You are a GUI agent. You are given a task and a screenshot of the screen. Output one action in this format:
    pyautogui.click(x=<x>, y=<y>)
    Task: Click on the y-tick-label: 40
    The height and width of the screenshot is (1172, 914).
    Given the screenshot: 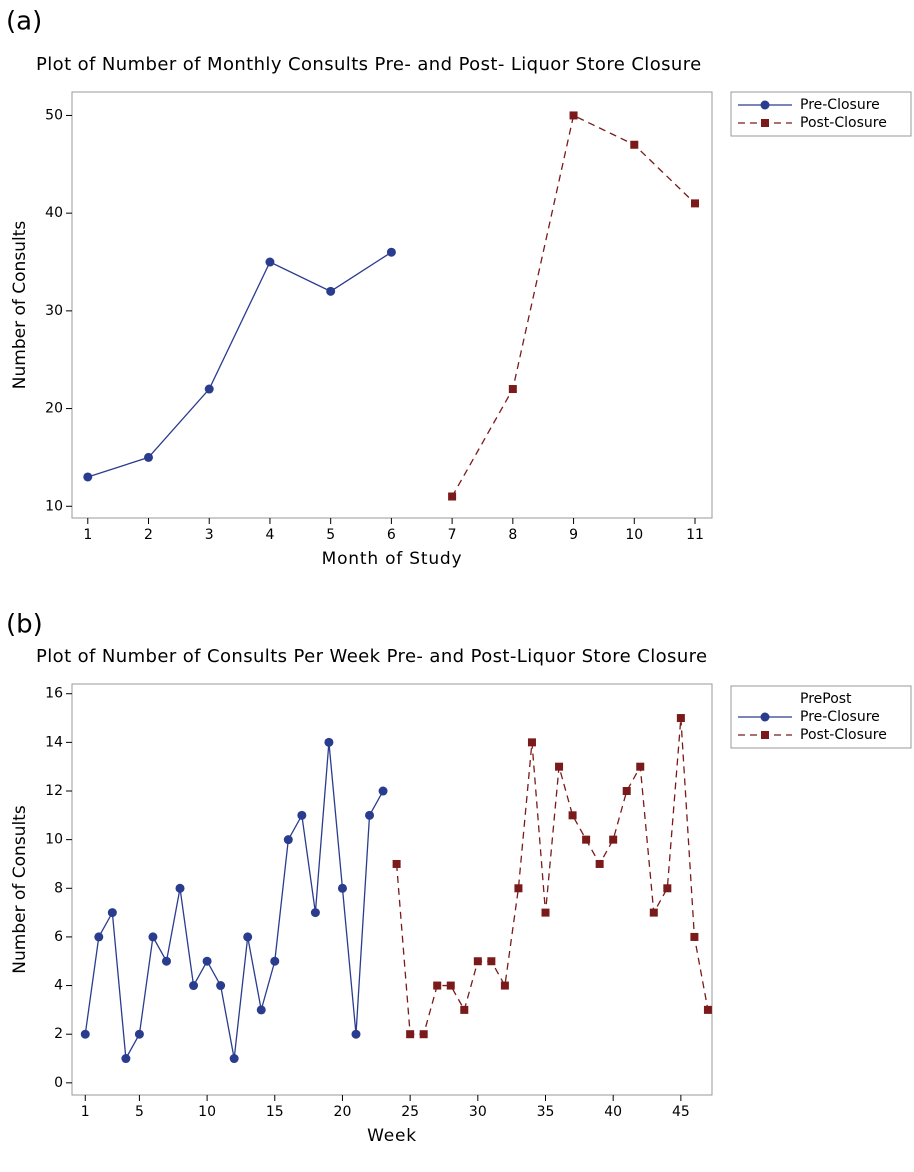 What is the action you would take?
    pyautogui.click(x=54, y=213)
    